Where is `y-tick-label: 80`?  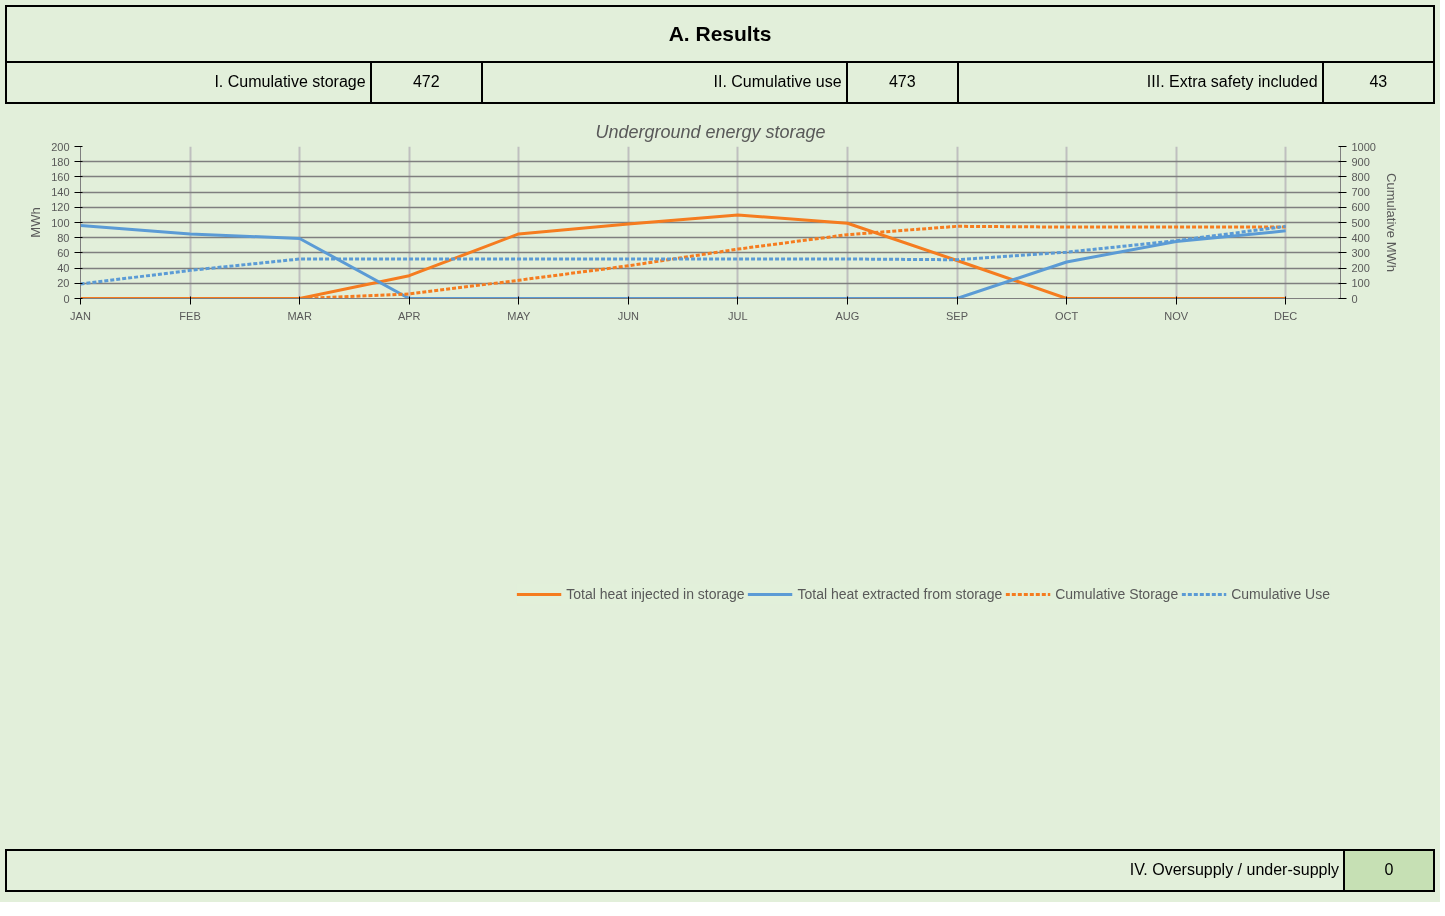 y-tick-label: 80 is located at coordinates (63, 237).